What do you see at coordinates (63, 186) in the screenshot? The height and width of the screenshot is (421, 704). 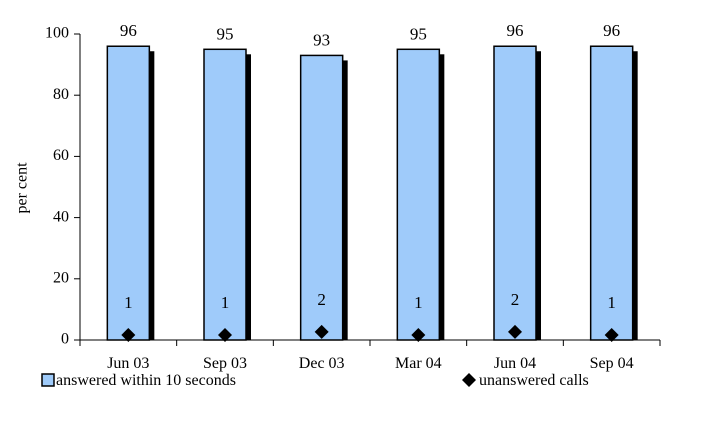 I see `y-axis: 0 20 40 60 80 100` at bounding box center [63, 186].